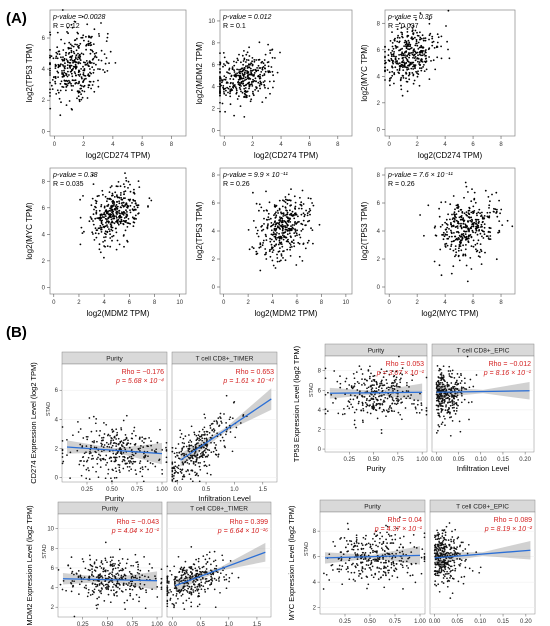 The image size is (550, 626). What do you see at coordinates (458, 622) in the screenshot?
I see `x-tick-label: 0.05` at bounding box center [458, 622].